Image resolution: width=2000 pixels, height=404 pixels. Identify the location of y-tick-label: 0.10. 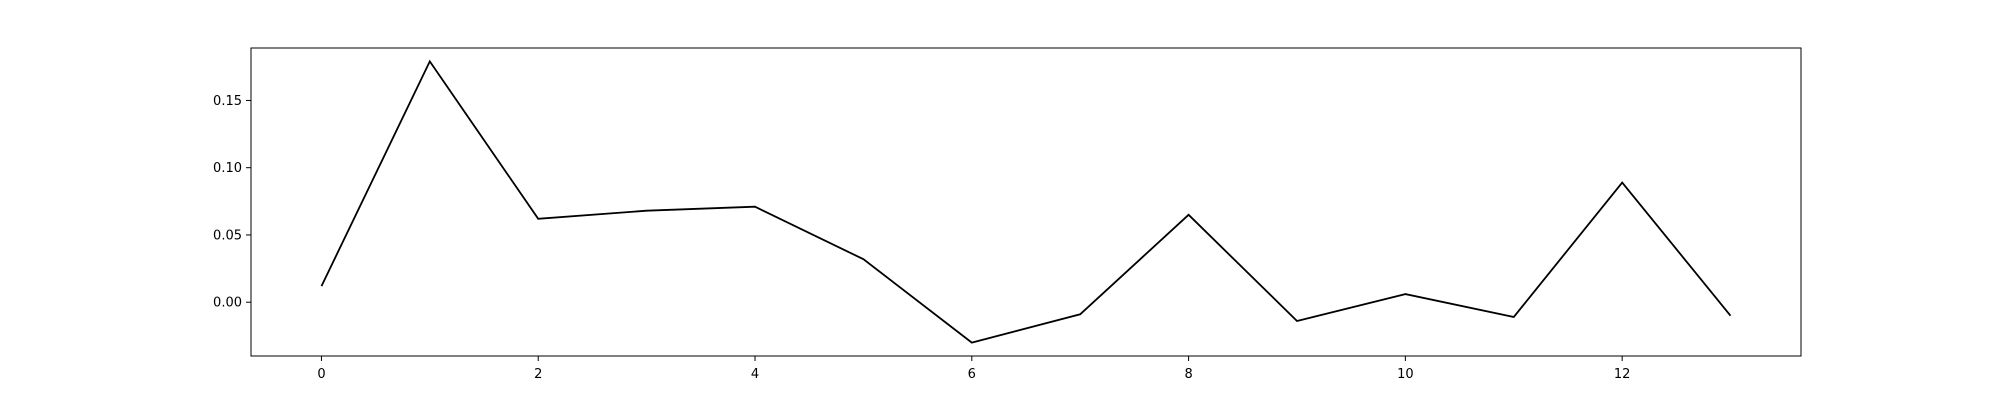
(227, 168).